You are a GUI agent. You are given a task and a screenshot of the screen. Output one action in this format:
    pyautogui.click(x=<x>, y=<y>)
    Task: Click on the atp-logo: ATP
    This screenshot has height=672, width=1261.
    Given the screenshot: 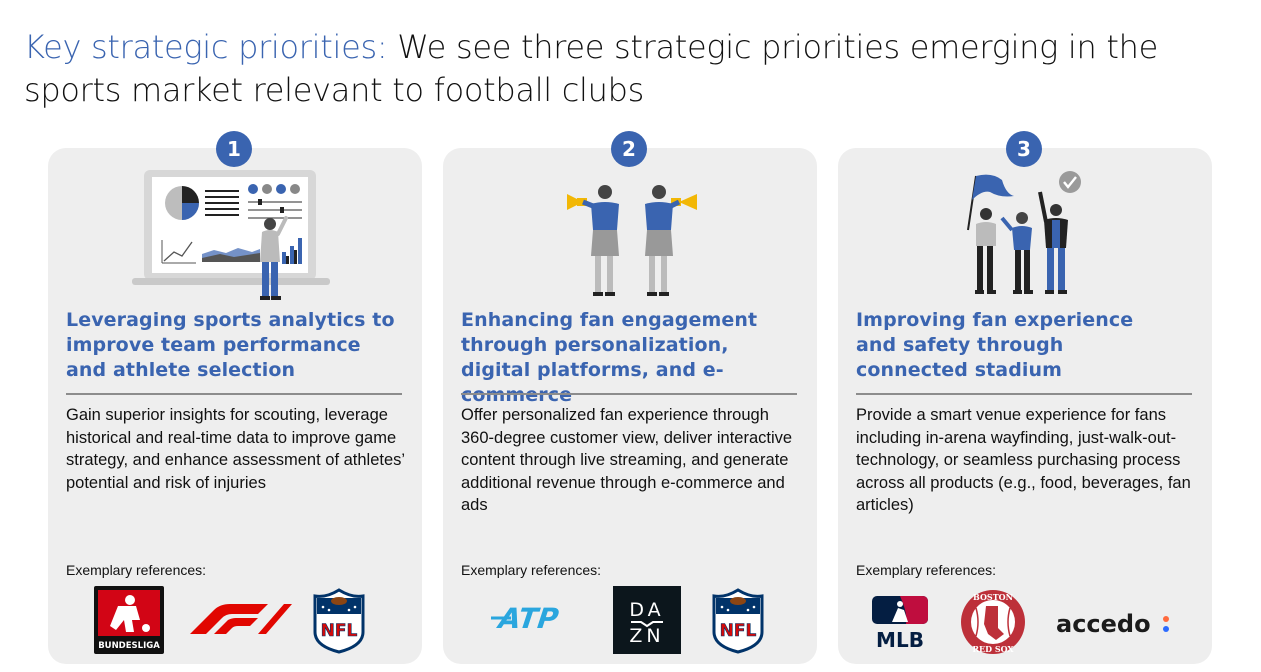 What is the action you would take?
    pyautogui.click(x=527, y=618)
    